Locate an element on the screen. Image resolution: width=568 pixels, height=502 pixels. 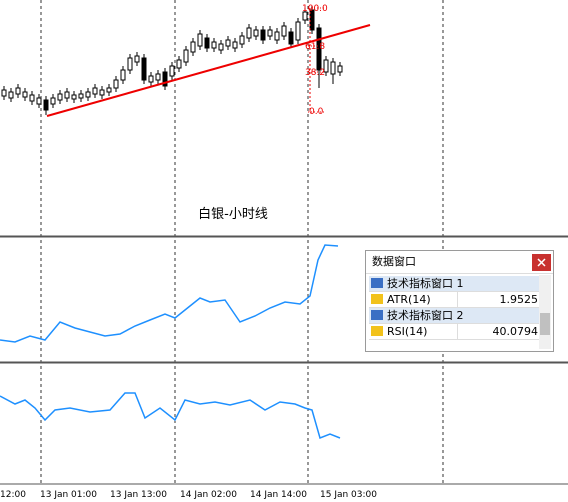
fibo-label: 100.0 is located at coordinates (315, 9).